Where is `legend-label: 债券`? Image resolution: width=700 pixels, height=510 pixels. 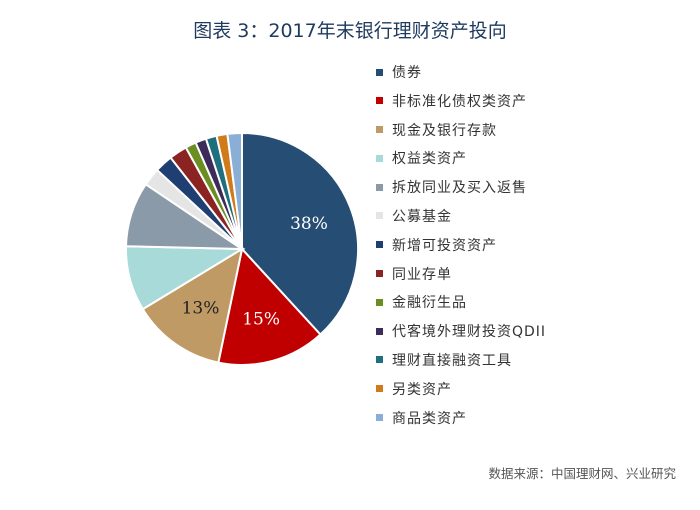
legend-label: 债券 is located at coordinates (407, 73).